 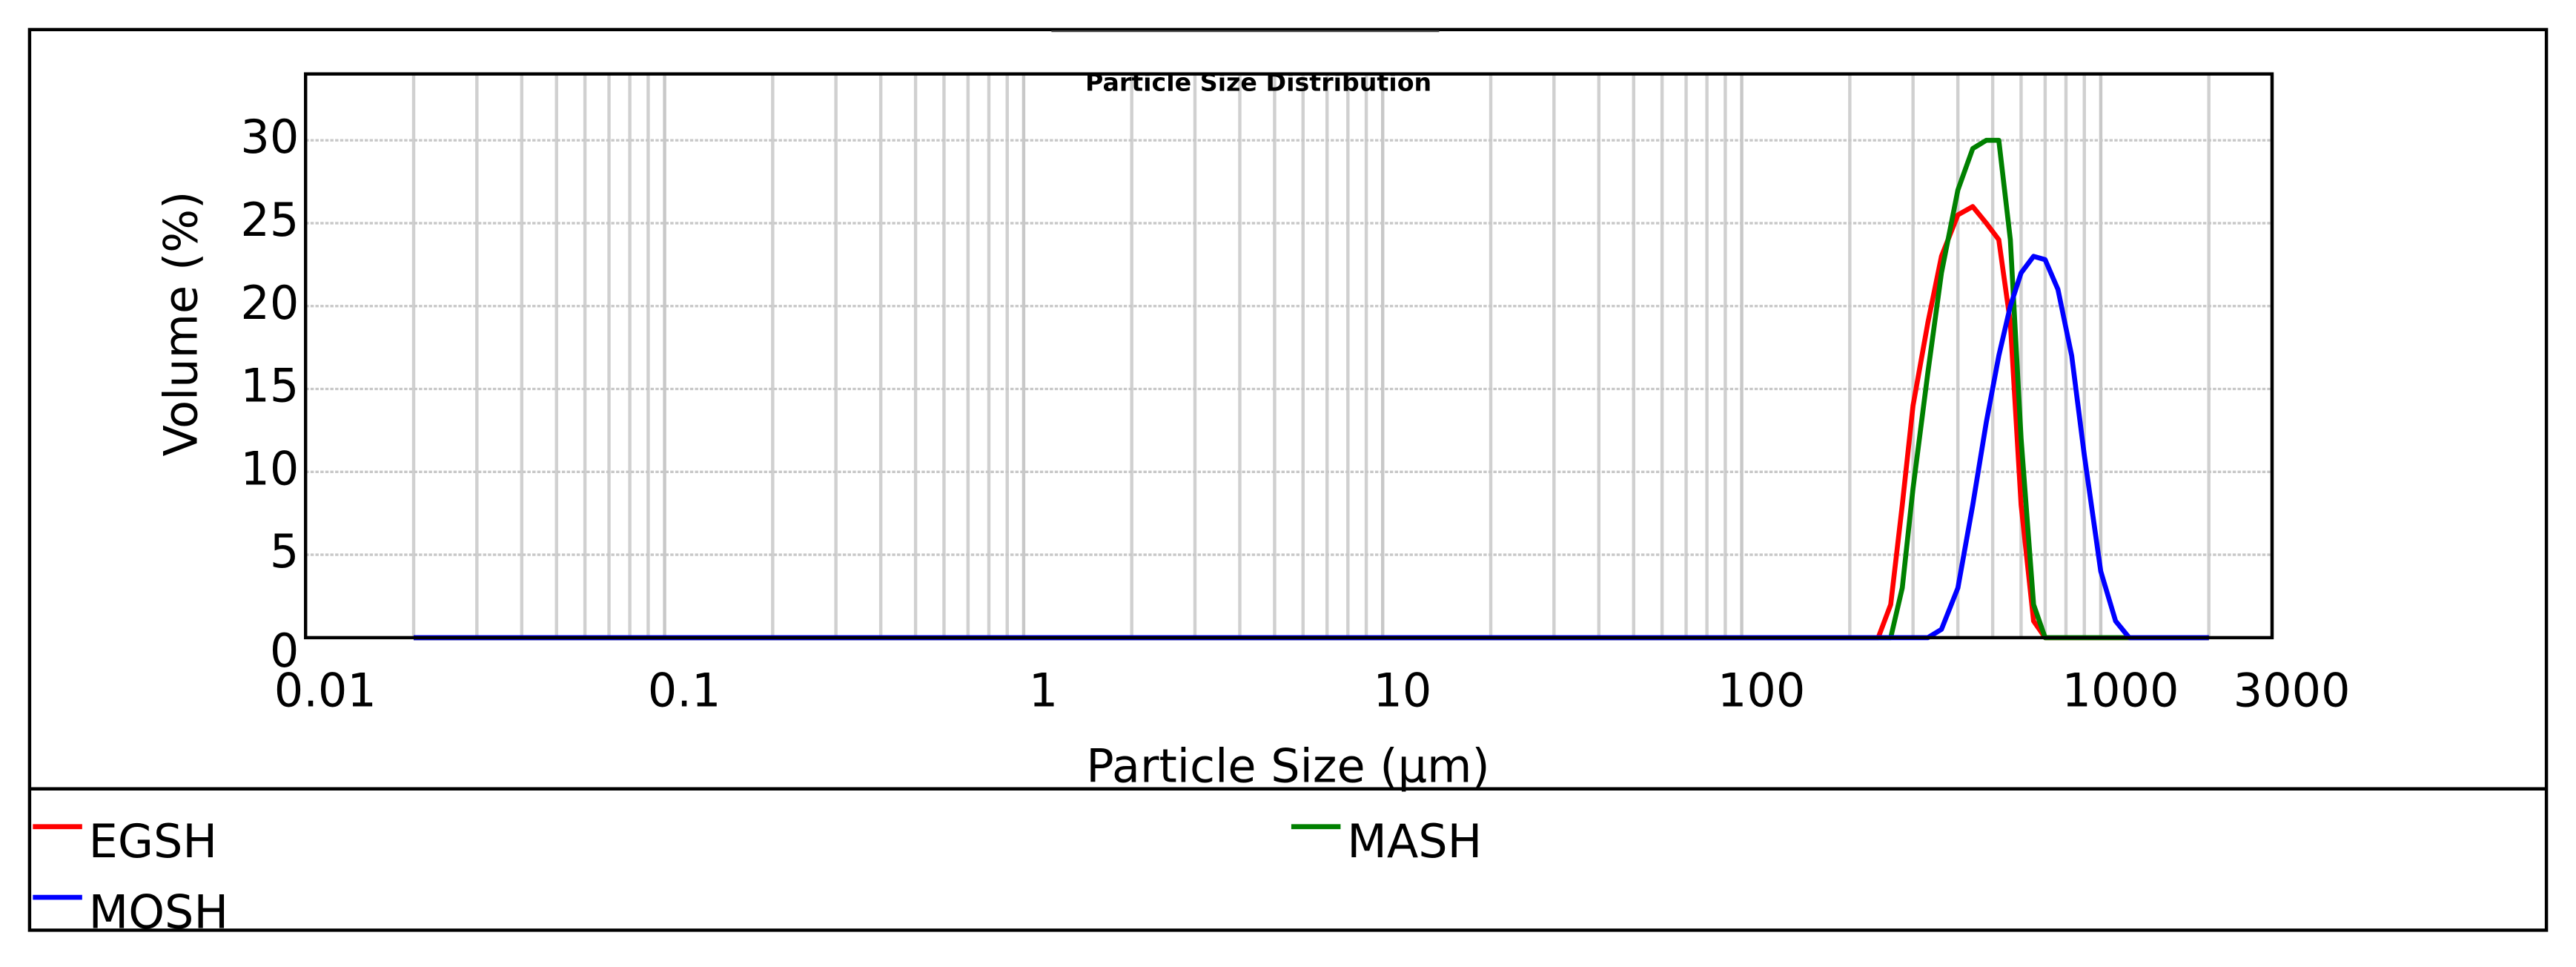 I want to click on y-tick-label: 20, so click(x=269, y=303).